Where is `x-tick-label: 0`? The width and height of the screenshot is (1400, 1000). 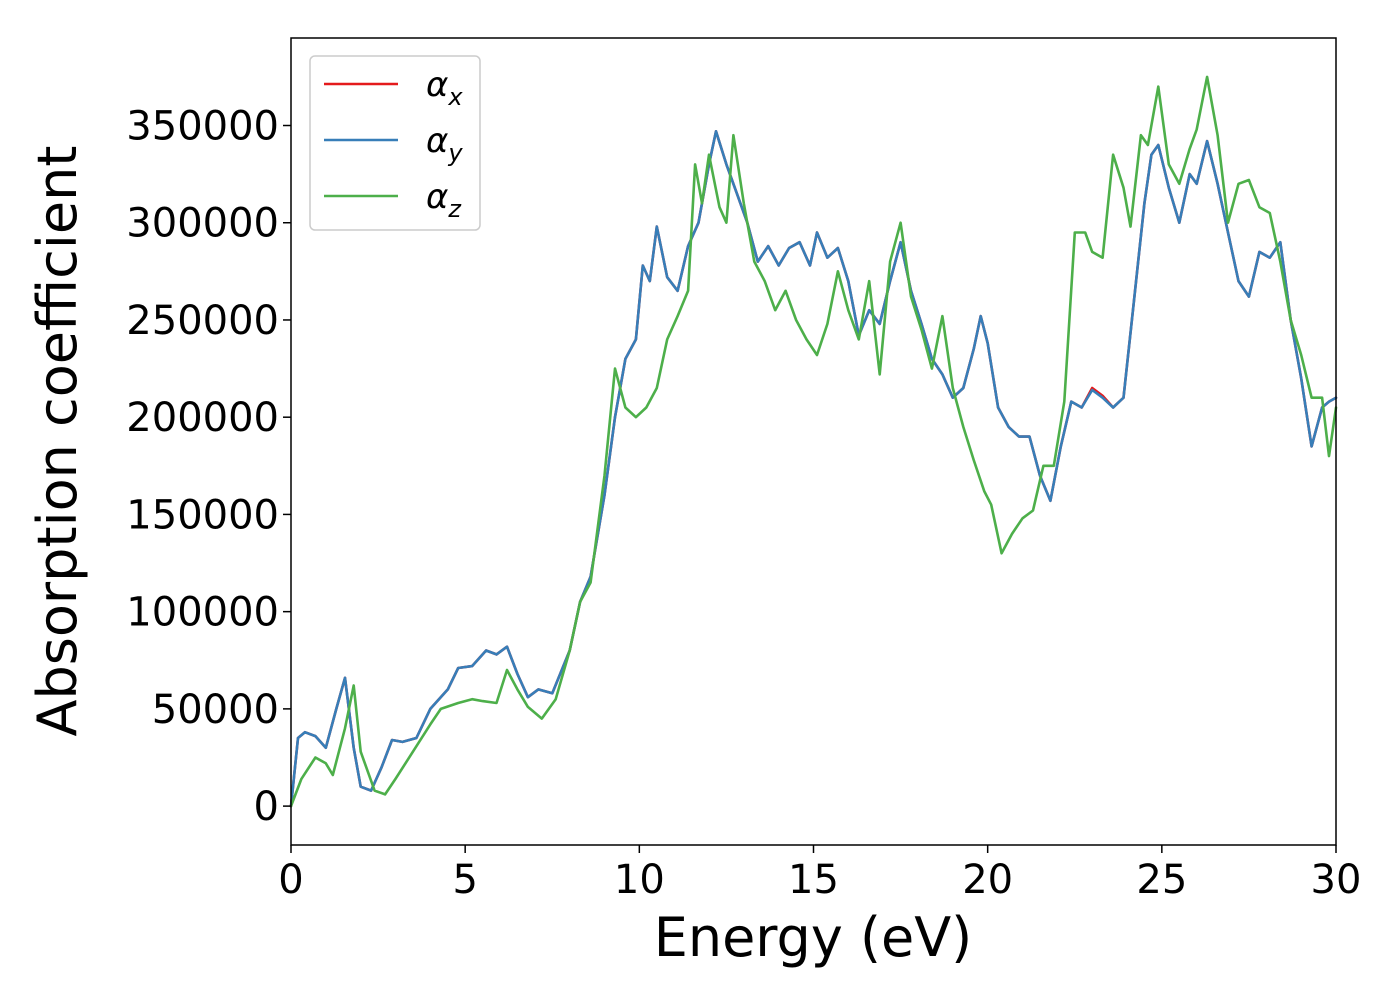 x-tick-label: 0 is located at coordinates (290, 880).